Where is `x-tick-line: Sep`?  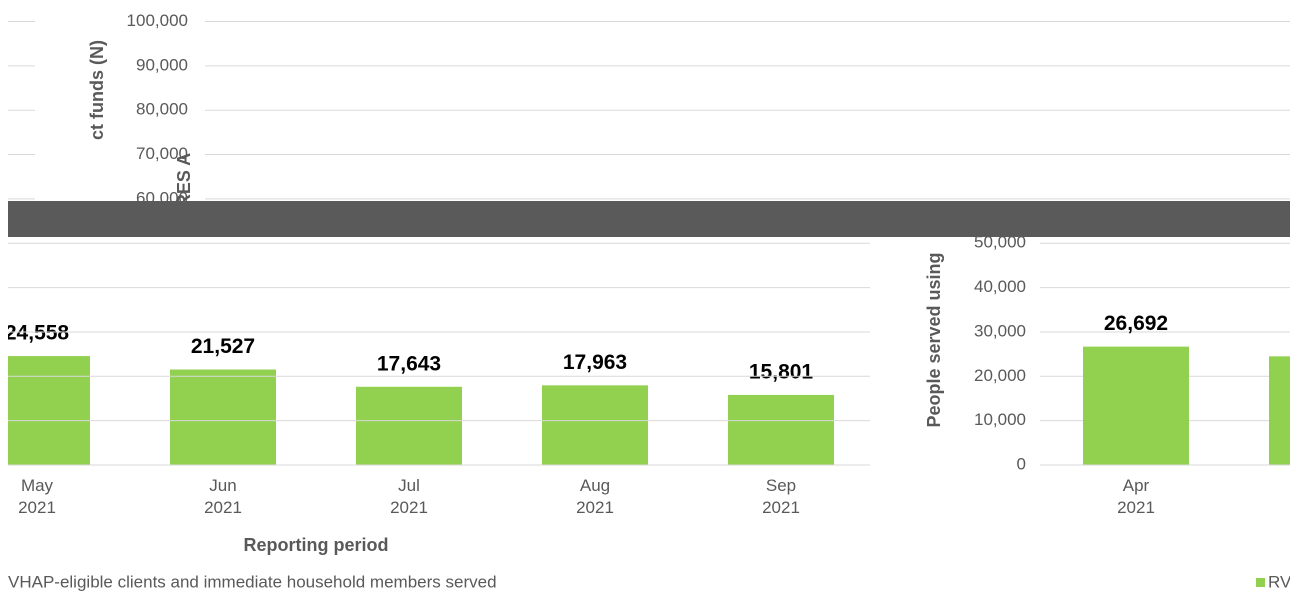 x-tick-line: Sep is located at coordinates (781, 485).